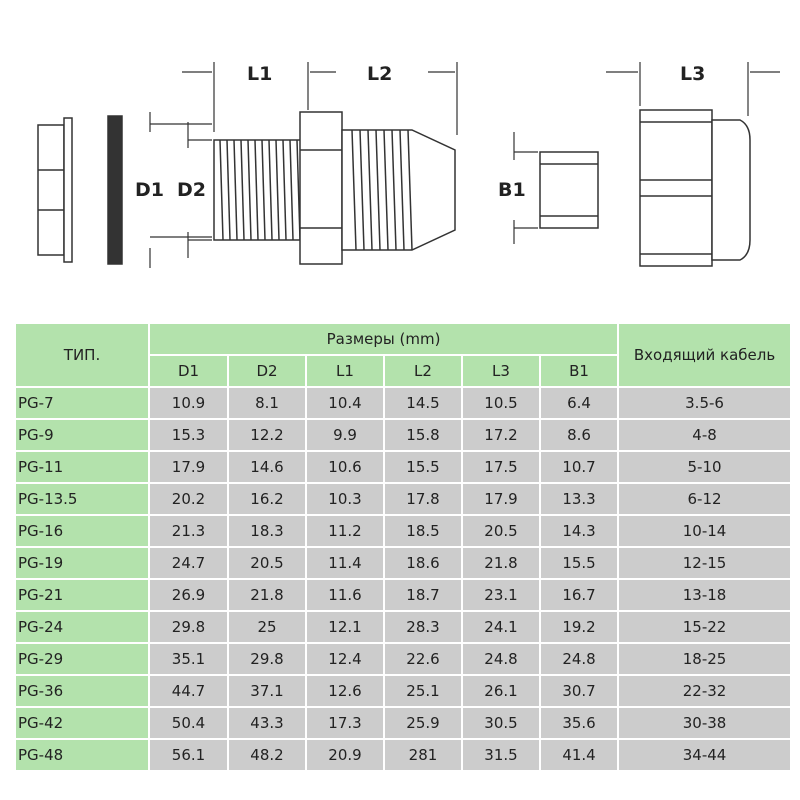 The width and height of the screenshot is (800, 800). I want to click on dimension-cell: 20.2, so click(188, 499).